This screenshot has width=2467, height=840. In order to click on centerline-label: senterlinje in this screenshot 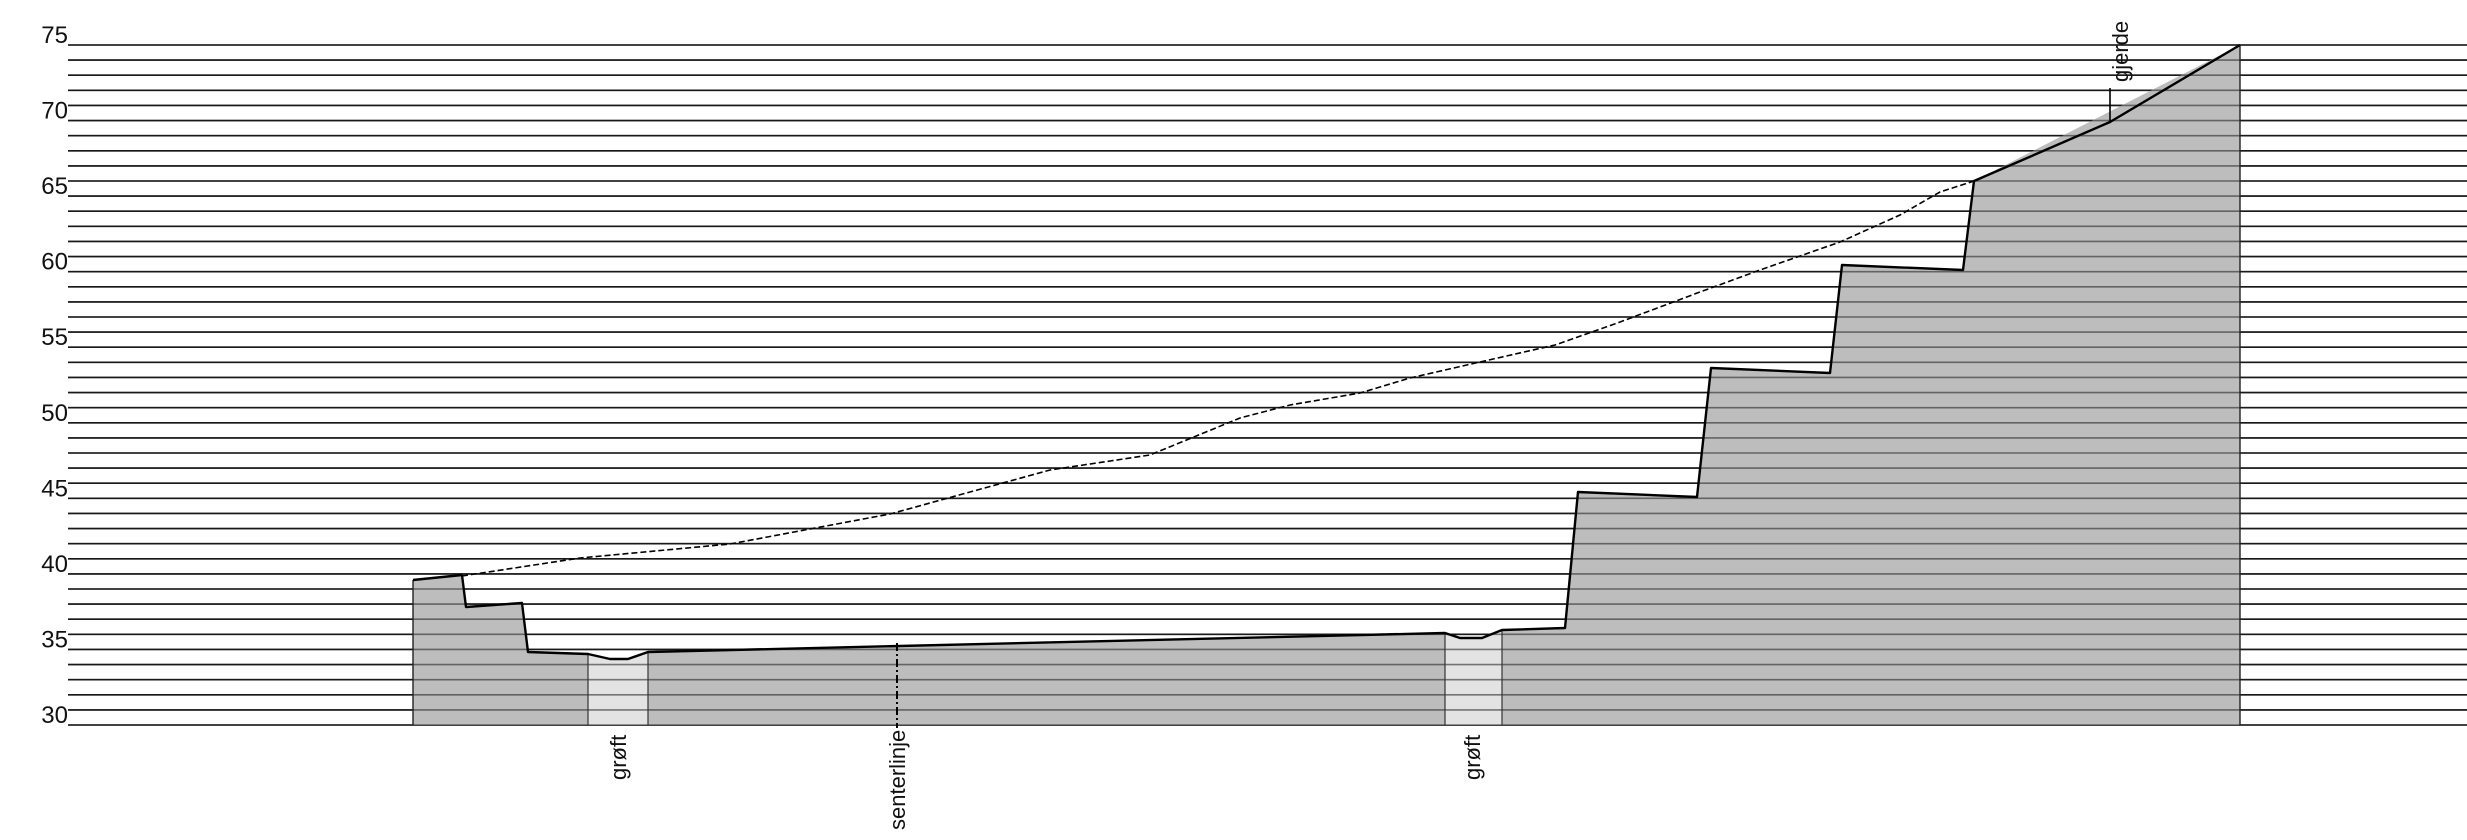, I will do `click(897, 780)`.